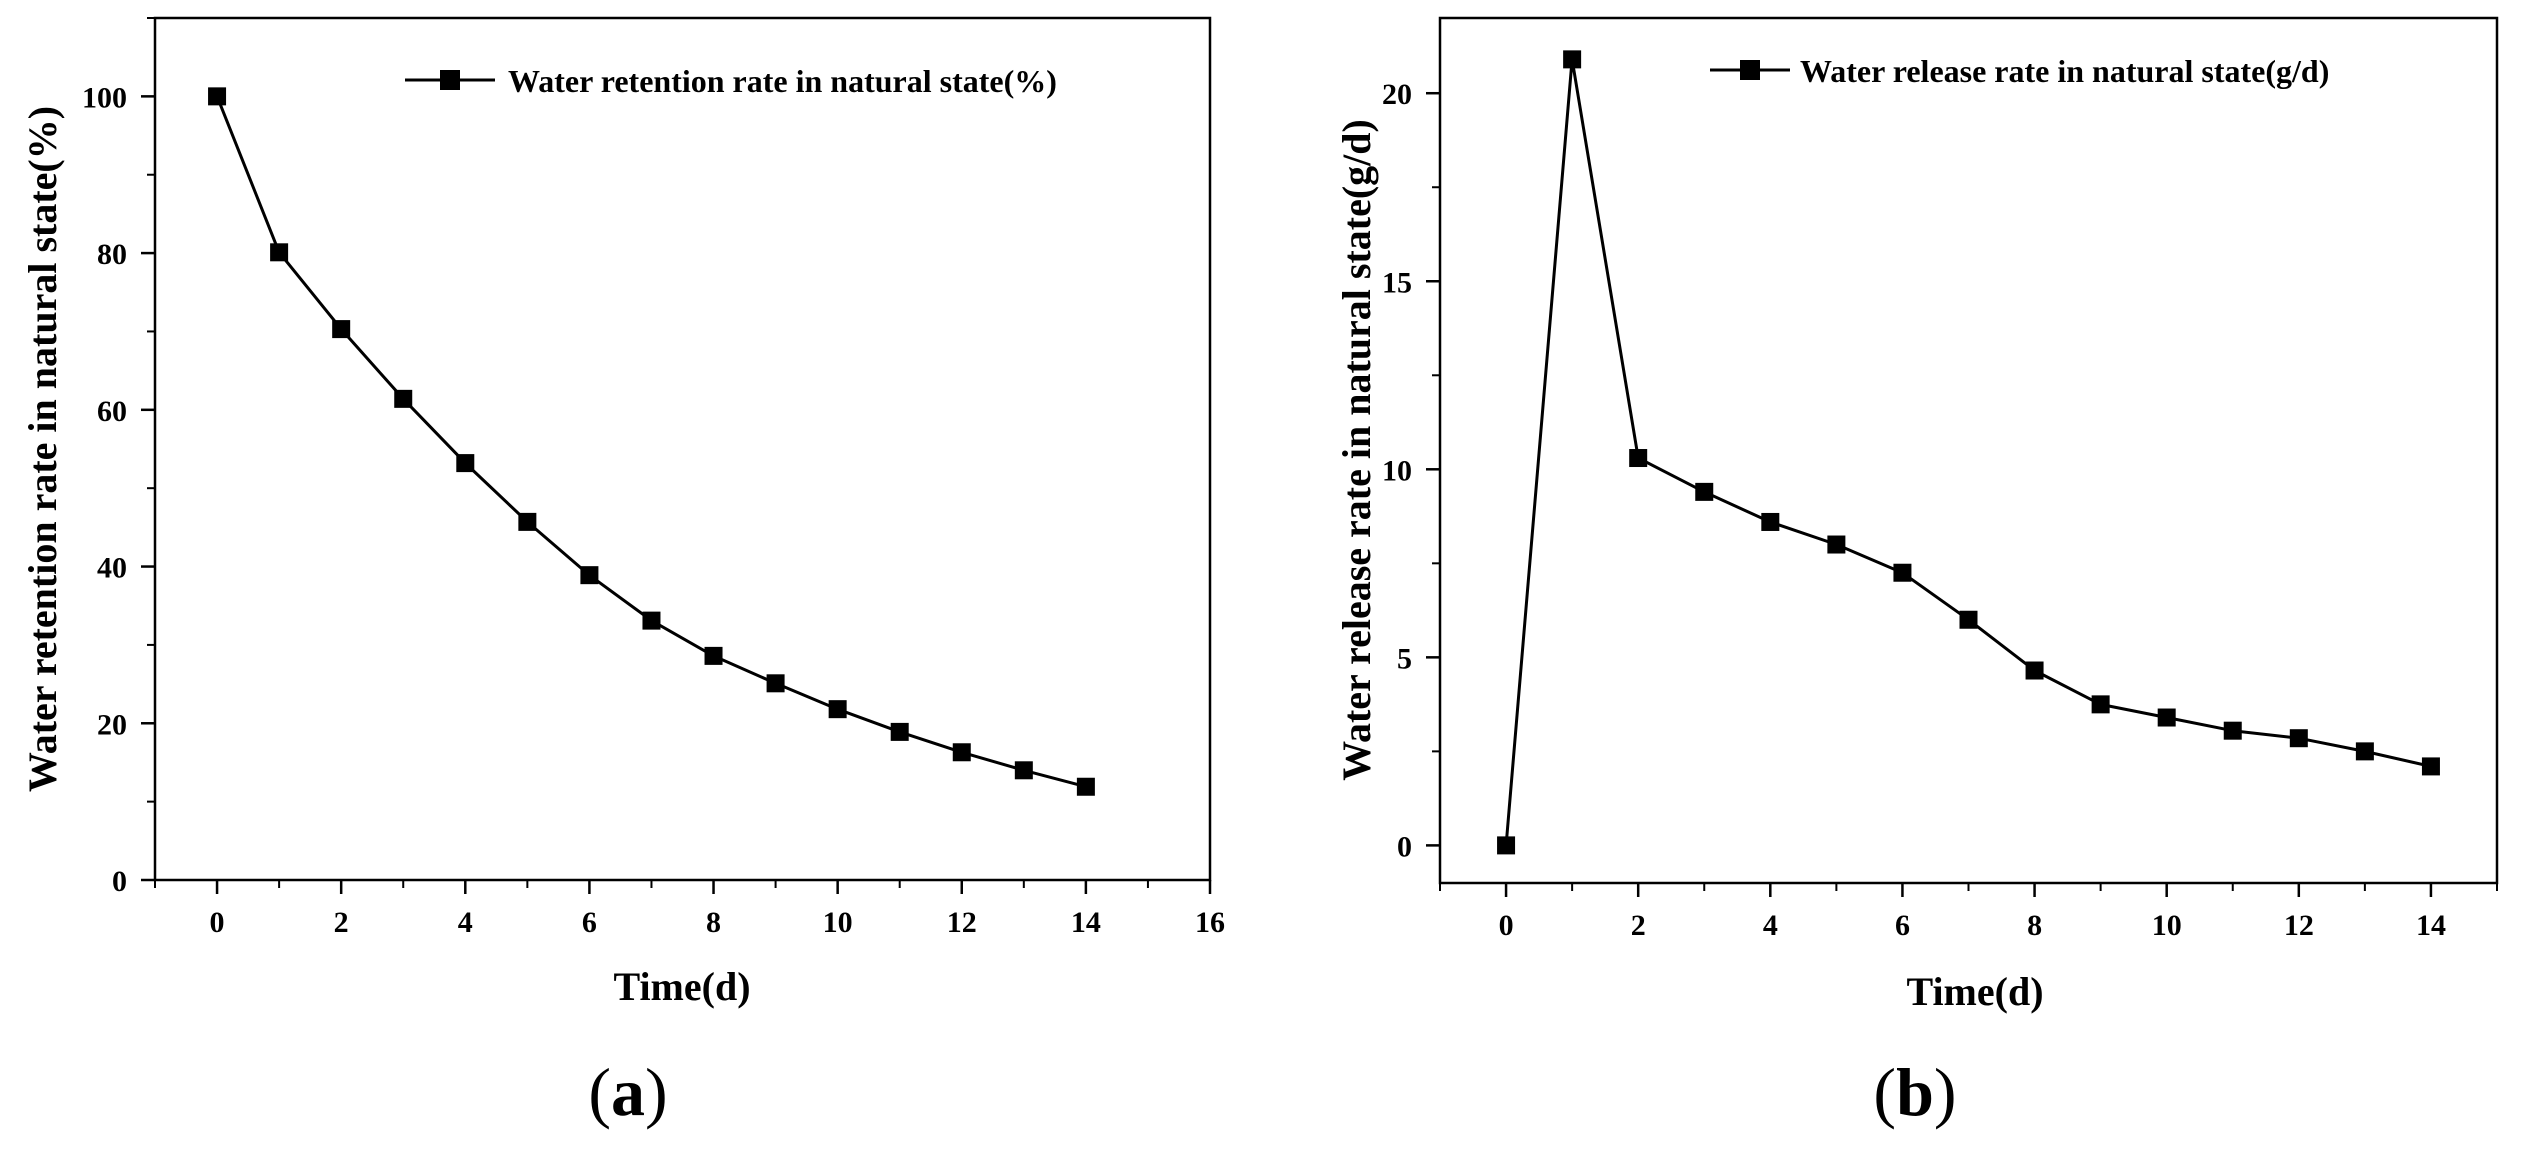  Describe the element at coordinates (42, 449) in the screenshot. I see `y-axis-title-a: Water retention rate in natural state(%)` at that location.